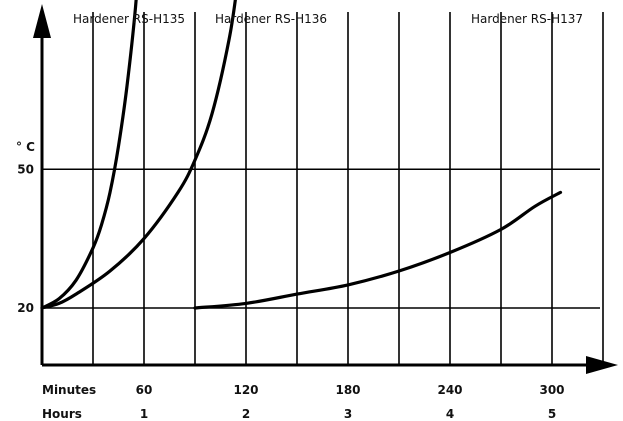 This screenshot has width=623, height=421. What do you see at coordinates (129, 19) in the screenshot?
I see `series-label-1: Hardener RS-H135` at bounding box center [129, 19].